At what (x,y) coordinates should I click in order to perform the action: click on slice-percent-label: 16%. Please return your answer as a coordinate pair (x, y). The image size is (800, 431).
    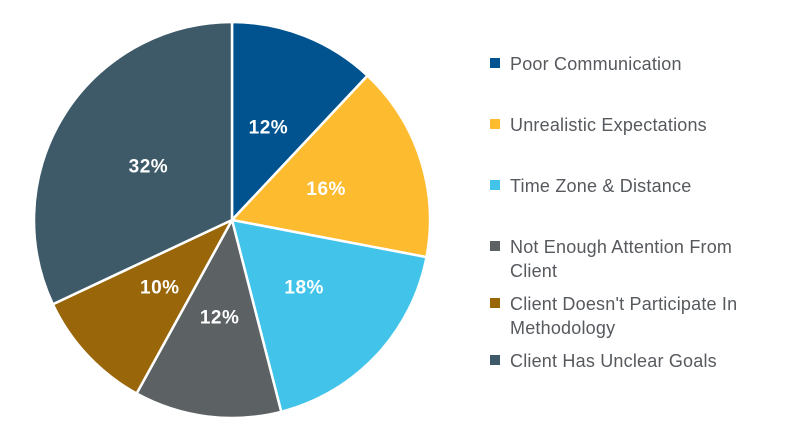
    Looking at the image, I should click on (326, 189).